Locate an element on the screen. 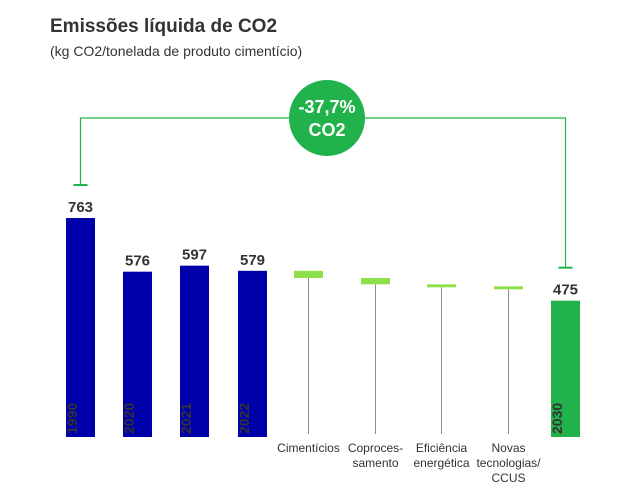 The height and width of the screenshot is (495, 630). reduction-label-1: Coproces- is located at coordinates (375, 448).